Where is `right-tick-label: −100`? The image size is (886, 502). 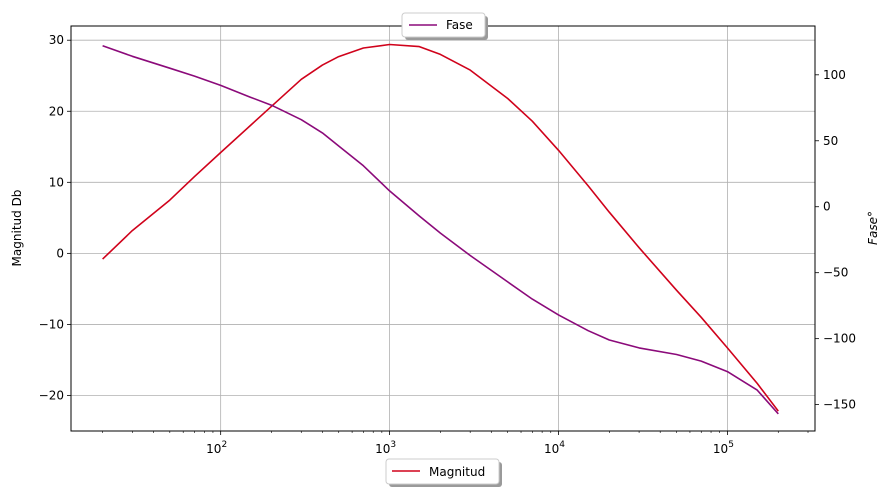
right-tick-label: −100 is located at coordinates (839, 339).